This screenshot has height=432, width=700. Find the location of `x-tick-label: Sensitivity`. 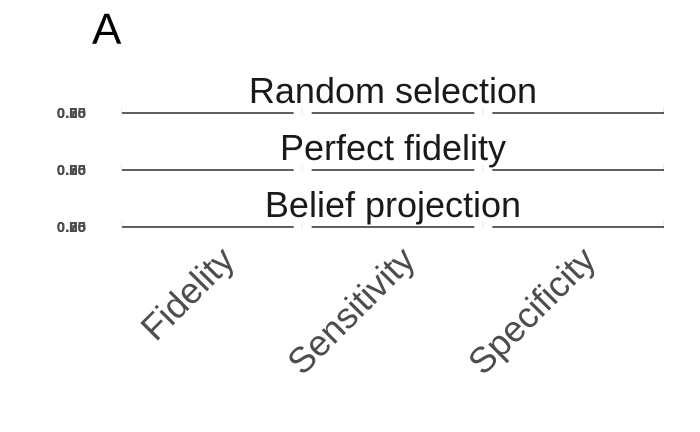

x-tick-label: Sensitivity is located at coordinates (351, 311).